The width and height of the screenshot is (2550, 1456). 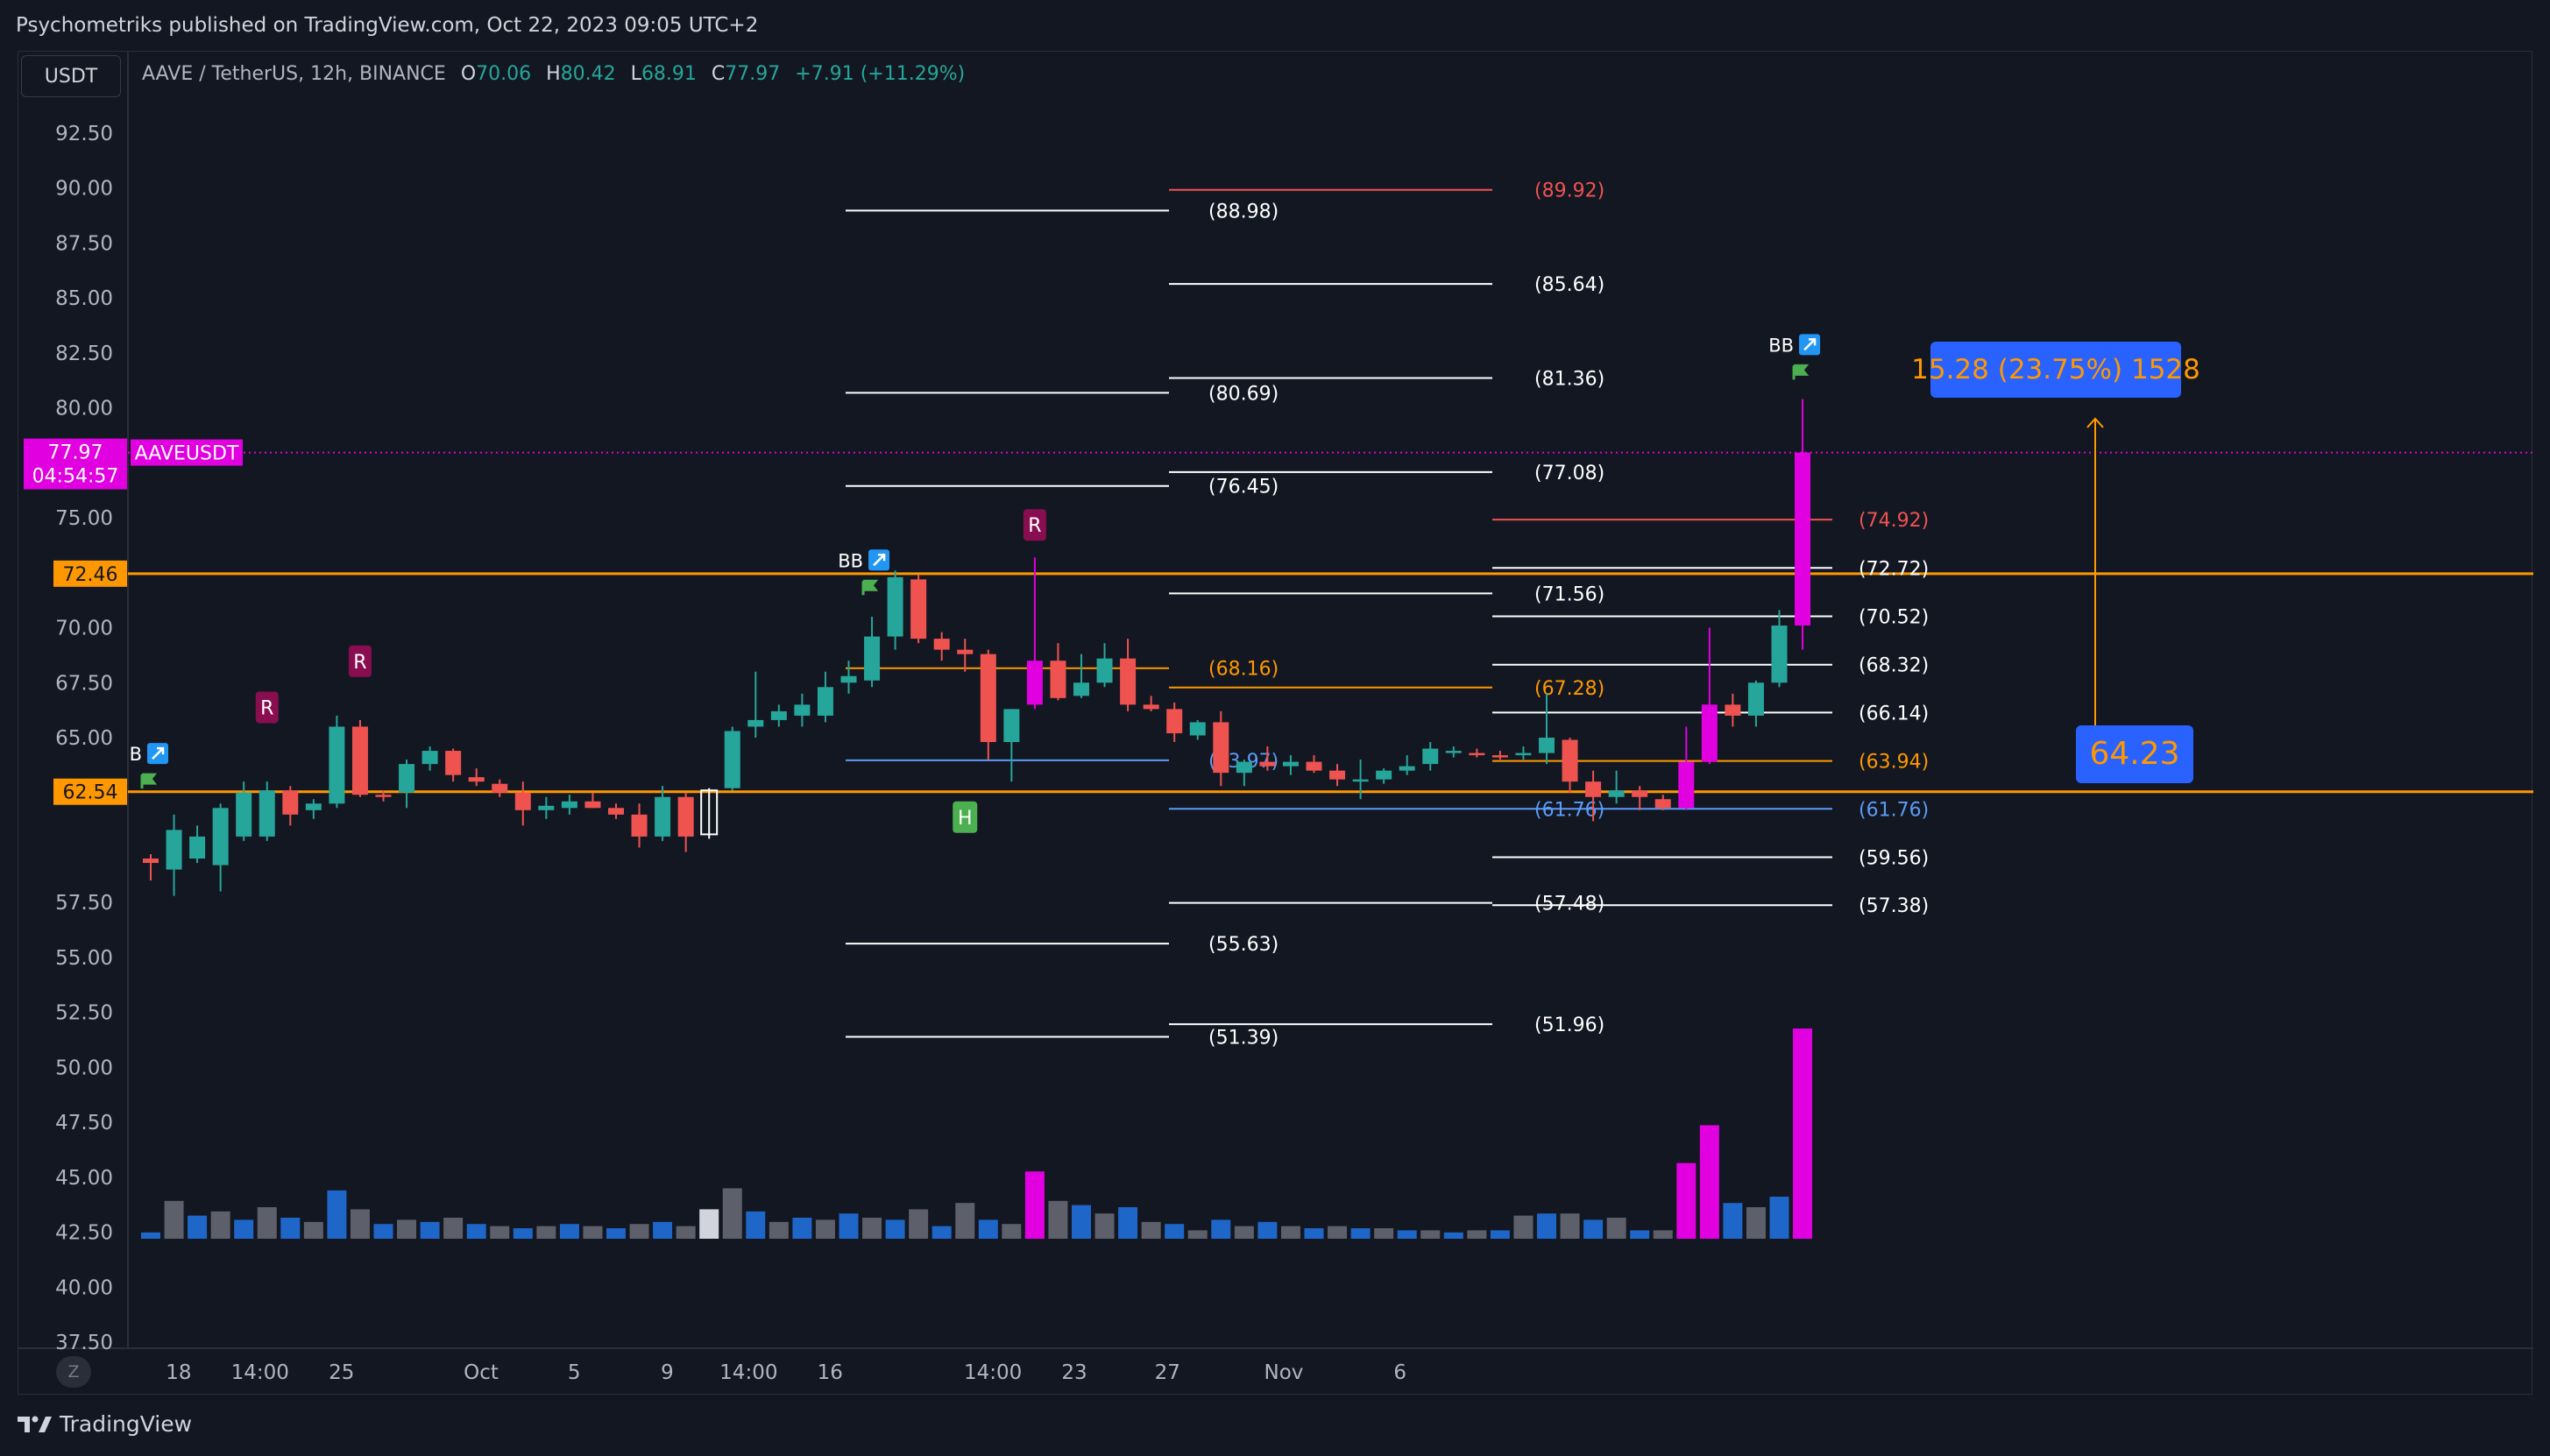 I want to click on horizontal-level-label: 72.46, so click(x=90, y=575).